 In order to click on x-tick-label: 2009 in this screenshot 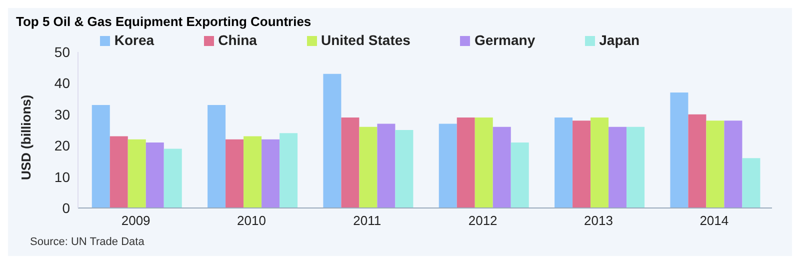, I will do `click(135, 220)`.